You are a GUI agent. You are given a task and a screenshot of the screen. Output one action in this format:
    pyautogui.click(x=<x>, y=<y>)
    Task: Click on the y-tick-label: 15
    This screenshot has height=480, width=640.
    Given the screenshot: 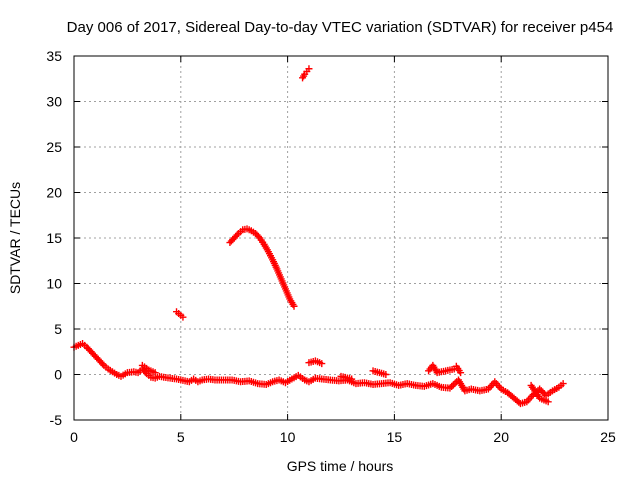 What is the action you would take?
    pyautogui.click(x=54, y=238)
    